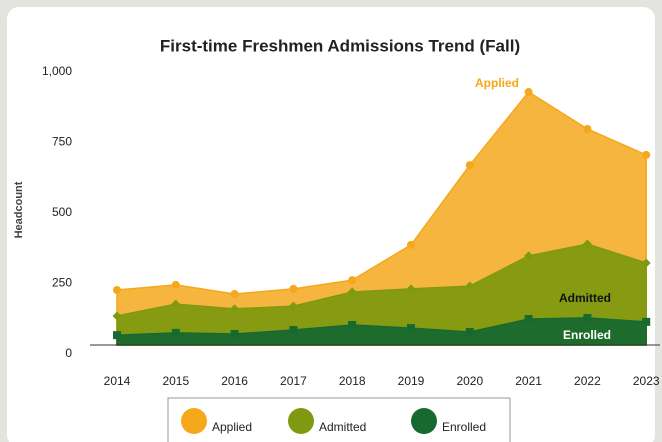  I want to click on x-tick-label: 2023, so click(646, 381).